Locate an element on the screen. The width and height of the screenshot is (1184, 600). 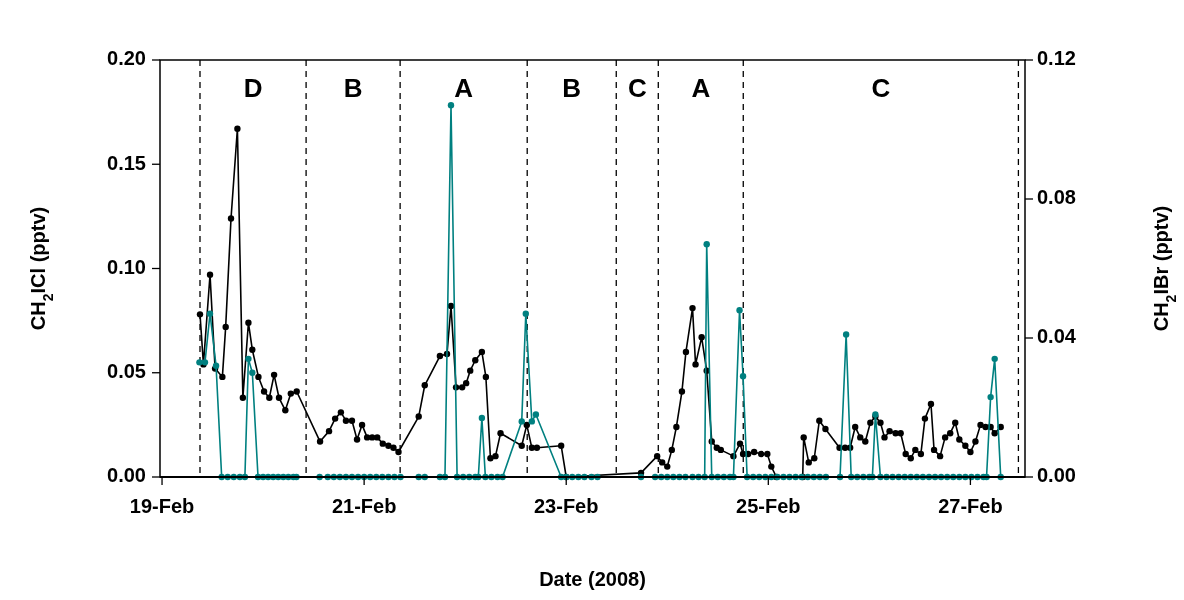
y-tick-label: 0.00 is located at coordinates (126, 475).